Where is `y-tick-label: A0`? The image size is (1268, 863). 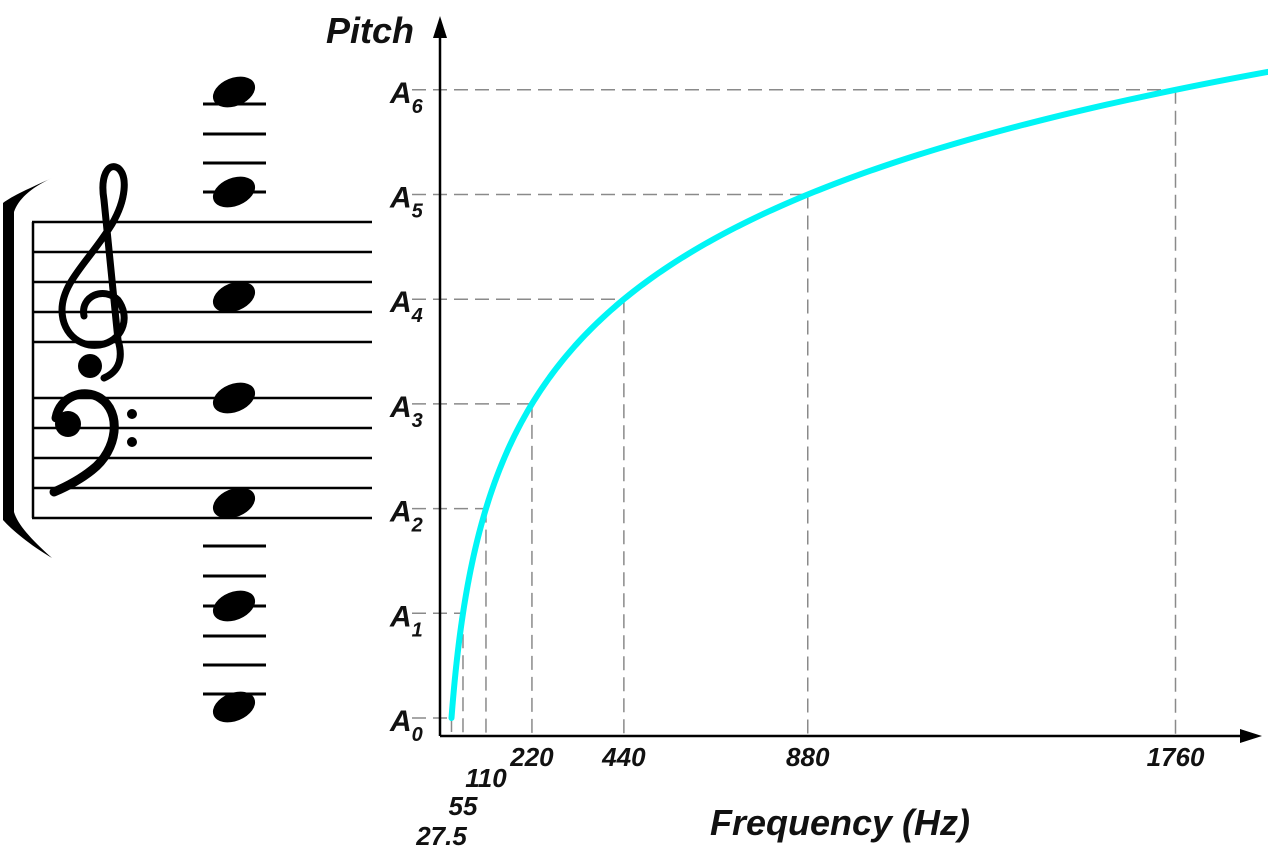 y-tick-label: A0 is located at coordinates (406, 725).